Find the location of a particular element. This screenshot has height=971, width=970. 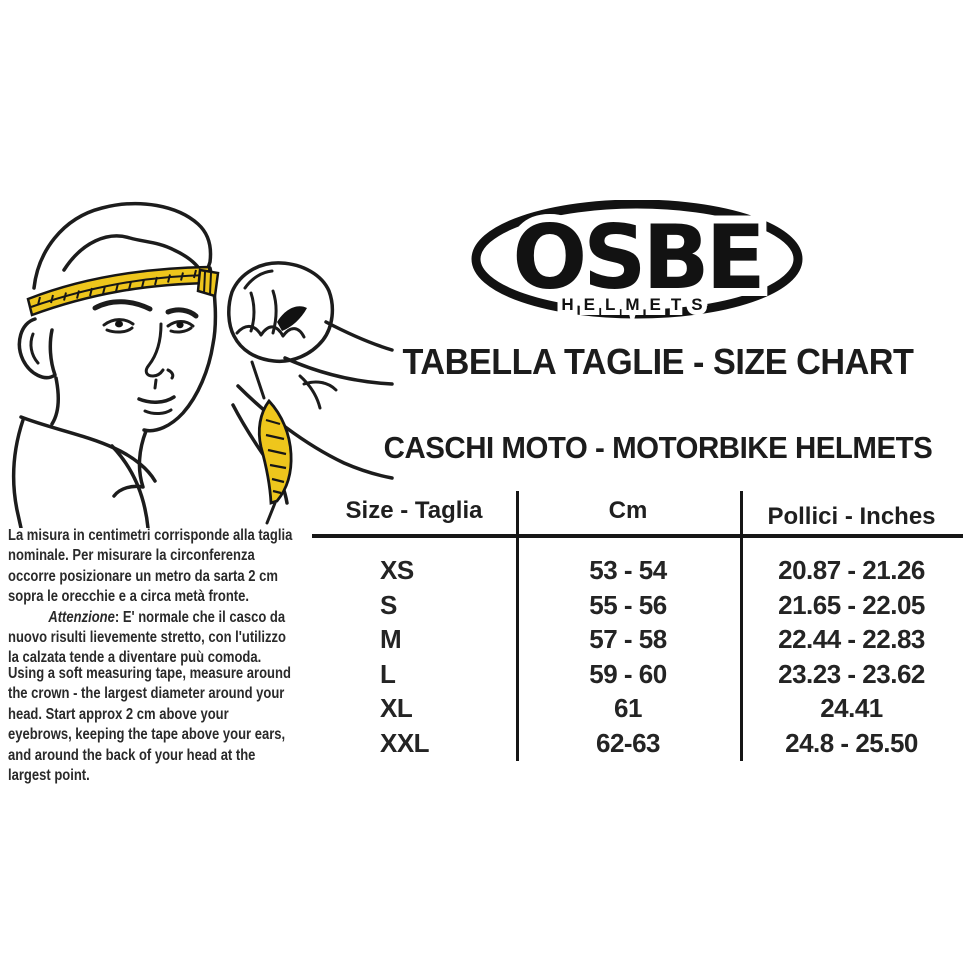

eye-pupil-right is located at coordinates (180, 325).